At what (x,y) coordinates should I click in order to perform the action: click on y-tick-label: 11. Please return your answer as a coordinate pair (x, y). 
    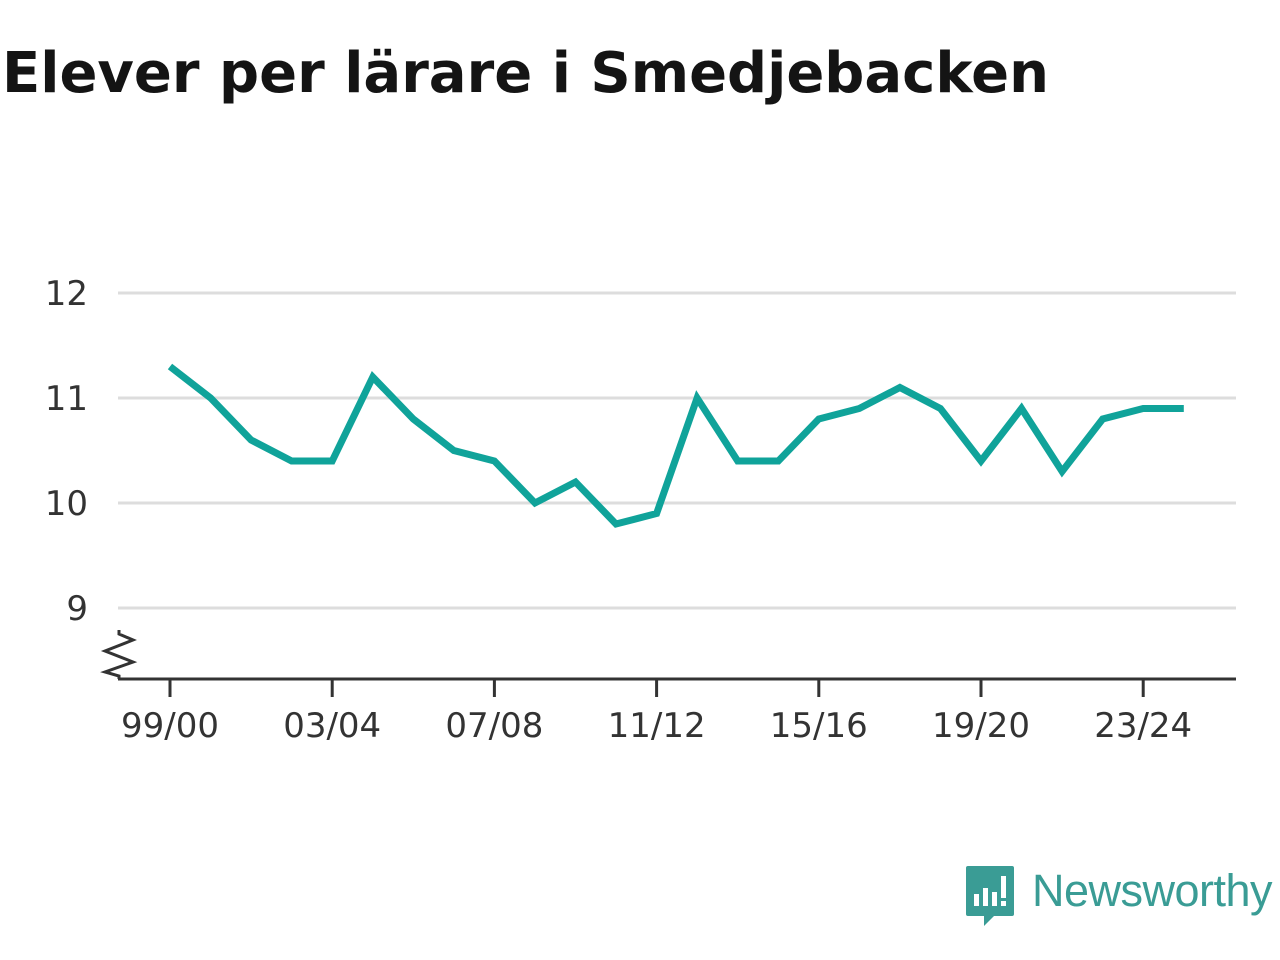
    Looking at the image, I should click on (66, 399).